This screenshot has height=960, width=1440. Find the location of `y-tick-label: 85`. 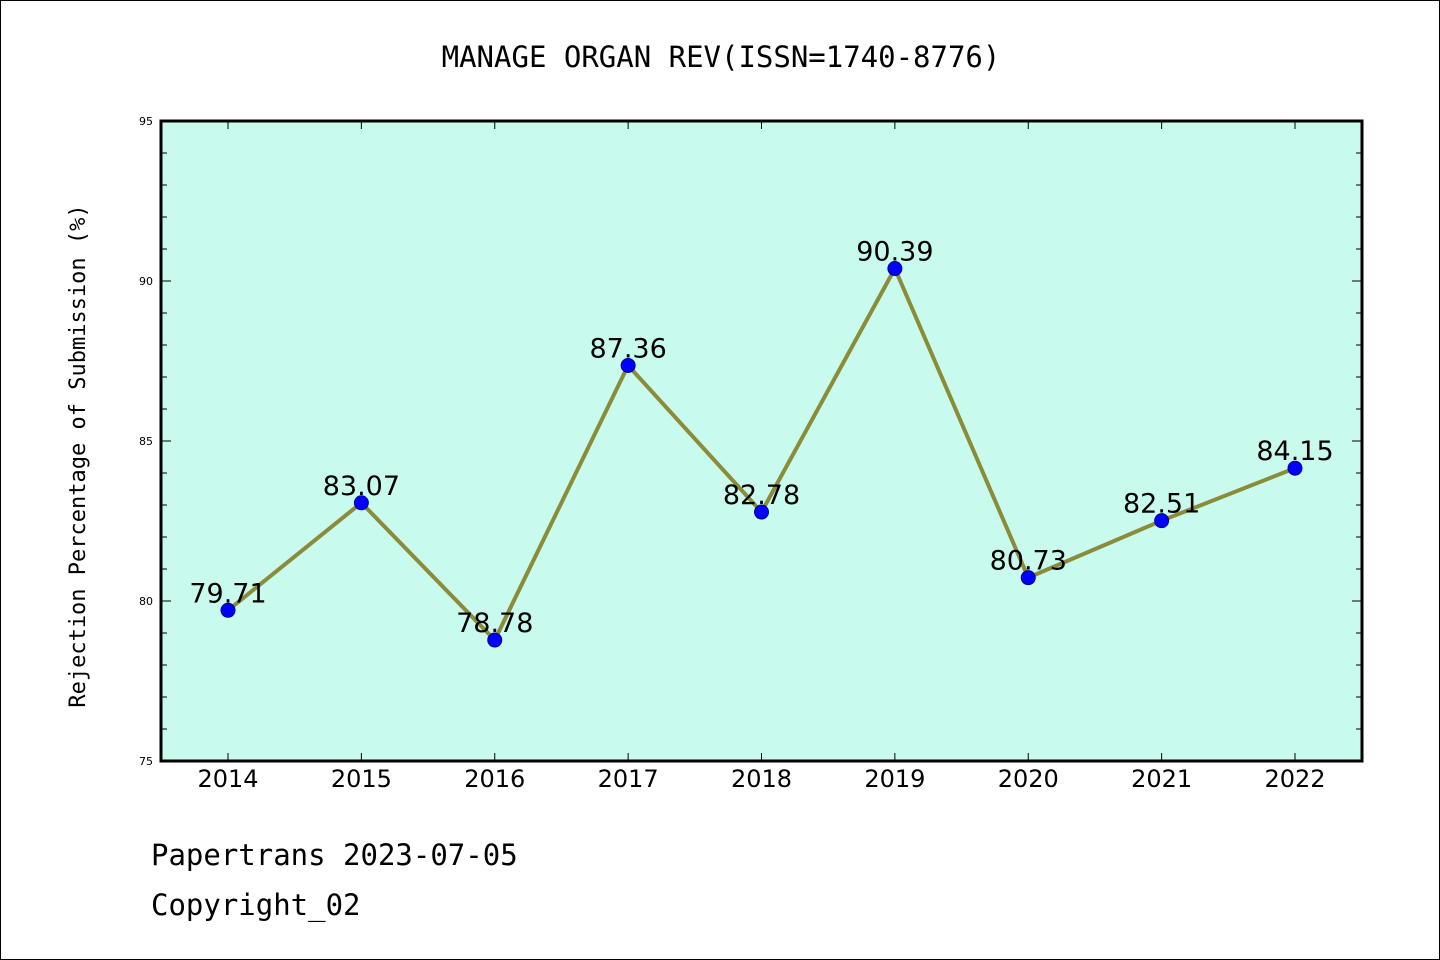

y-tick-label: 85 is located at coordinates (146, 441).